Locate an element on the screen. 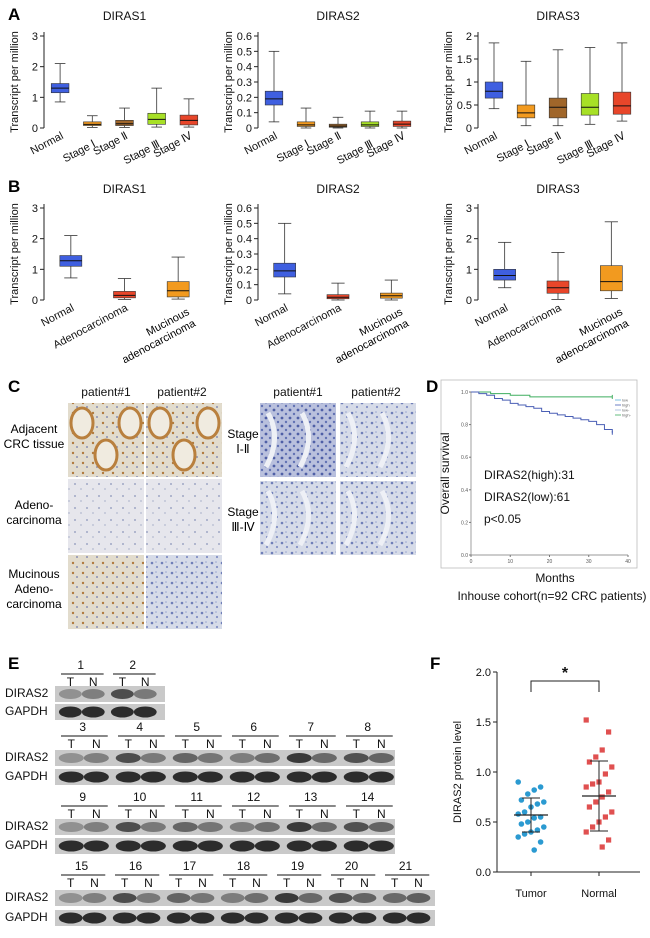 The height and width of the screenshot is (938, 650). row-label: Stage Ⅰ-Ⅱ is located at coordinates (243, 441).